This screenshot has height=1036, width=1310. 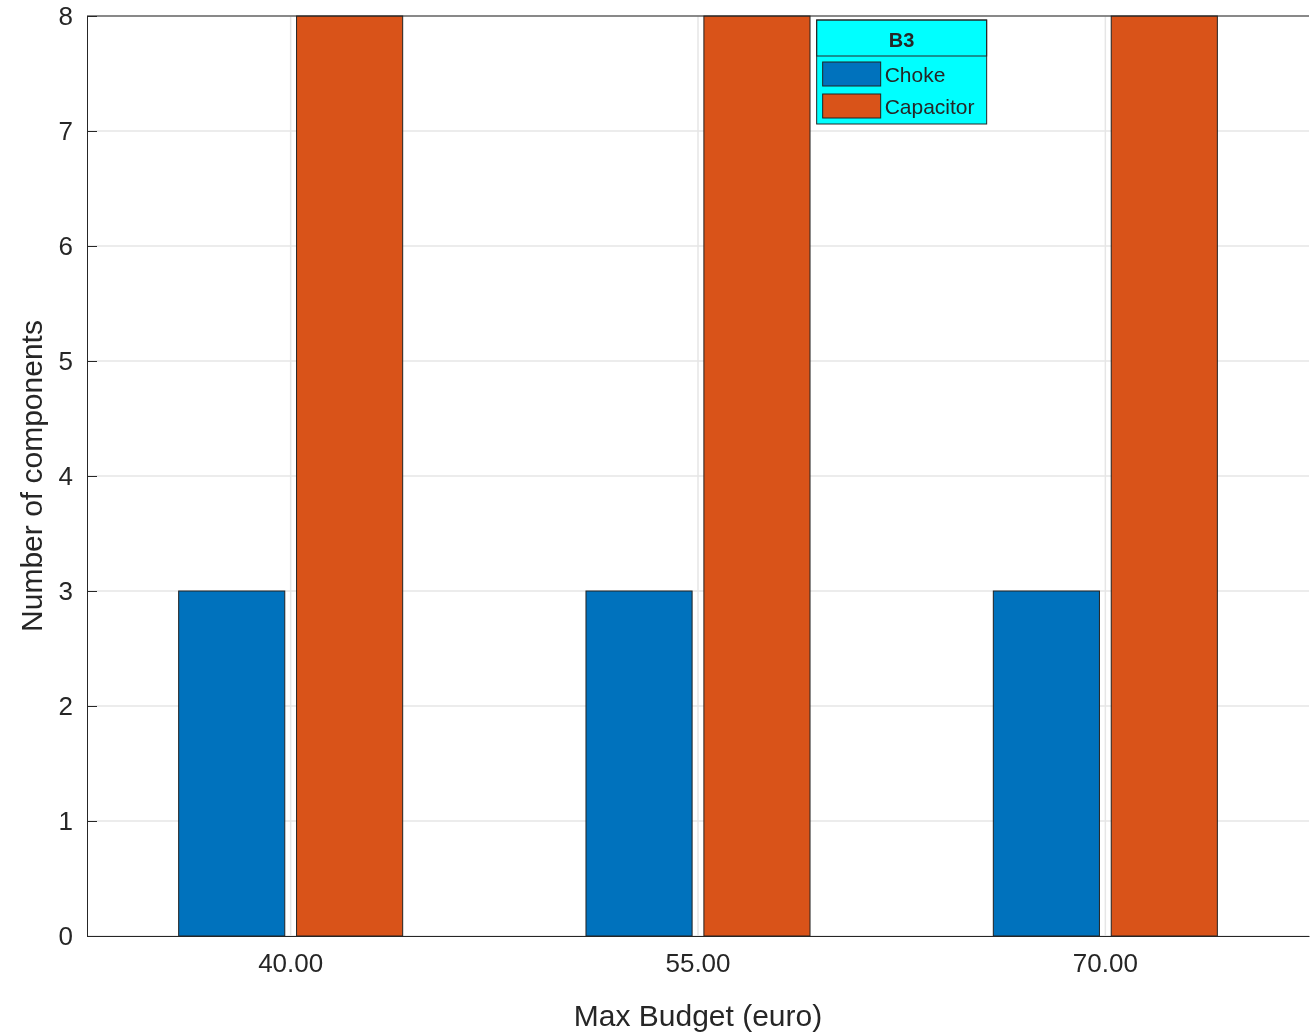 I want to click on x-tick-label: 40.00, so click(x=291, y=963).